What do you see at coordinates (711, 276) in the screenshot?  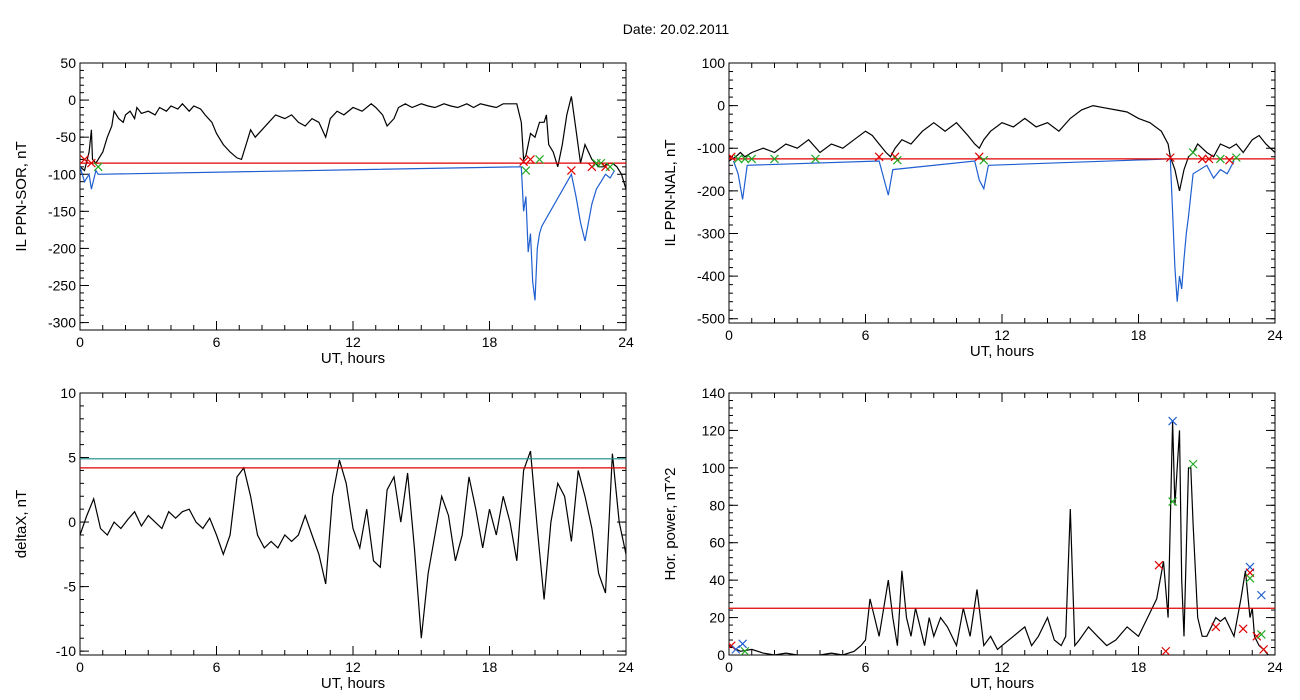 I see `y-tick-label: -400` at bounding box center [711, 276].